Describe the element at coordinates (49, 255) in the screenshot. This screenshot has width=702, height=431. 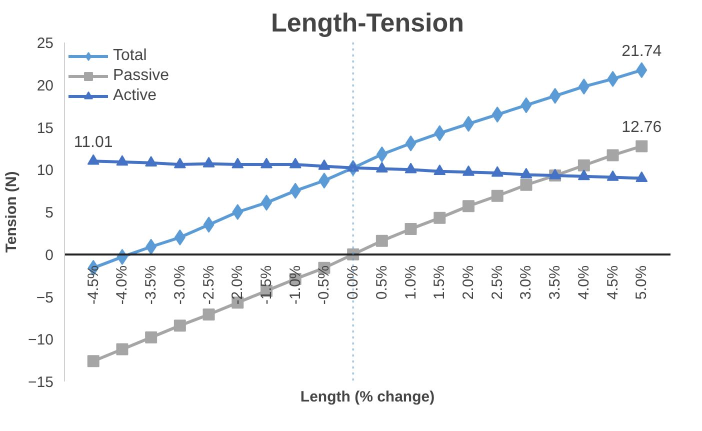
I see `y-tick-label: 0` at that location.